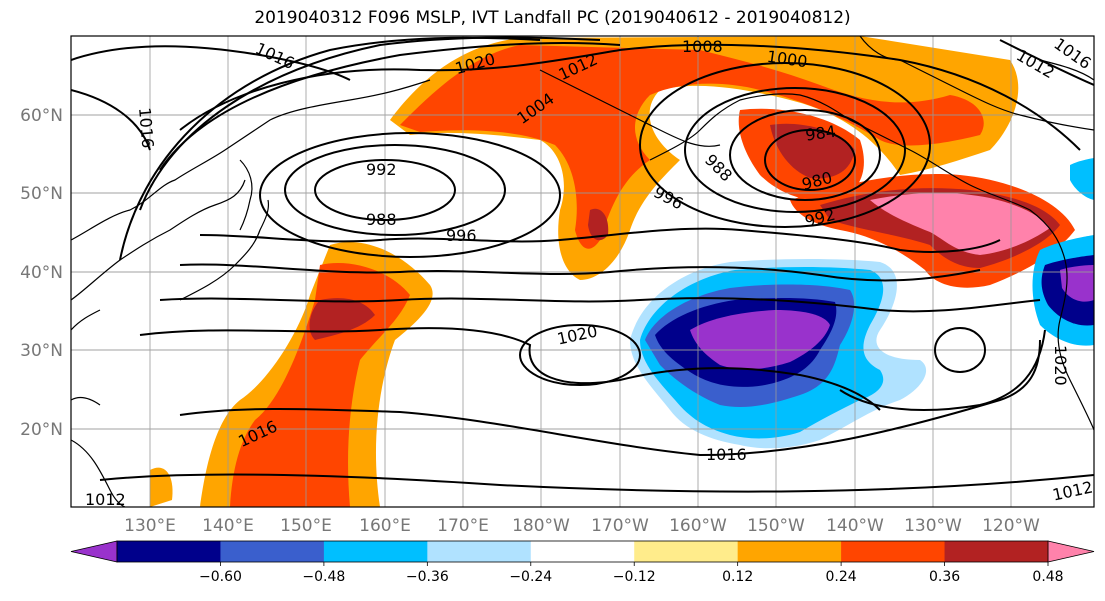 Image resolution: width=1105 pixels, height=601 pixels. Describe the element at coordinates (1077, 283) in the screenshot. I see `ivt-neg-east-purple` at that location.